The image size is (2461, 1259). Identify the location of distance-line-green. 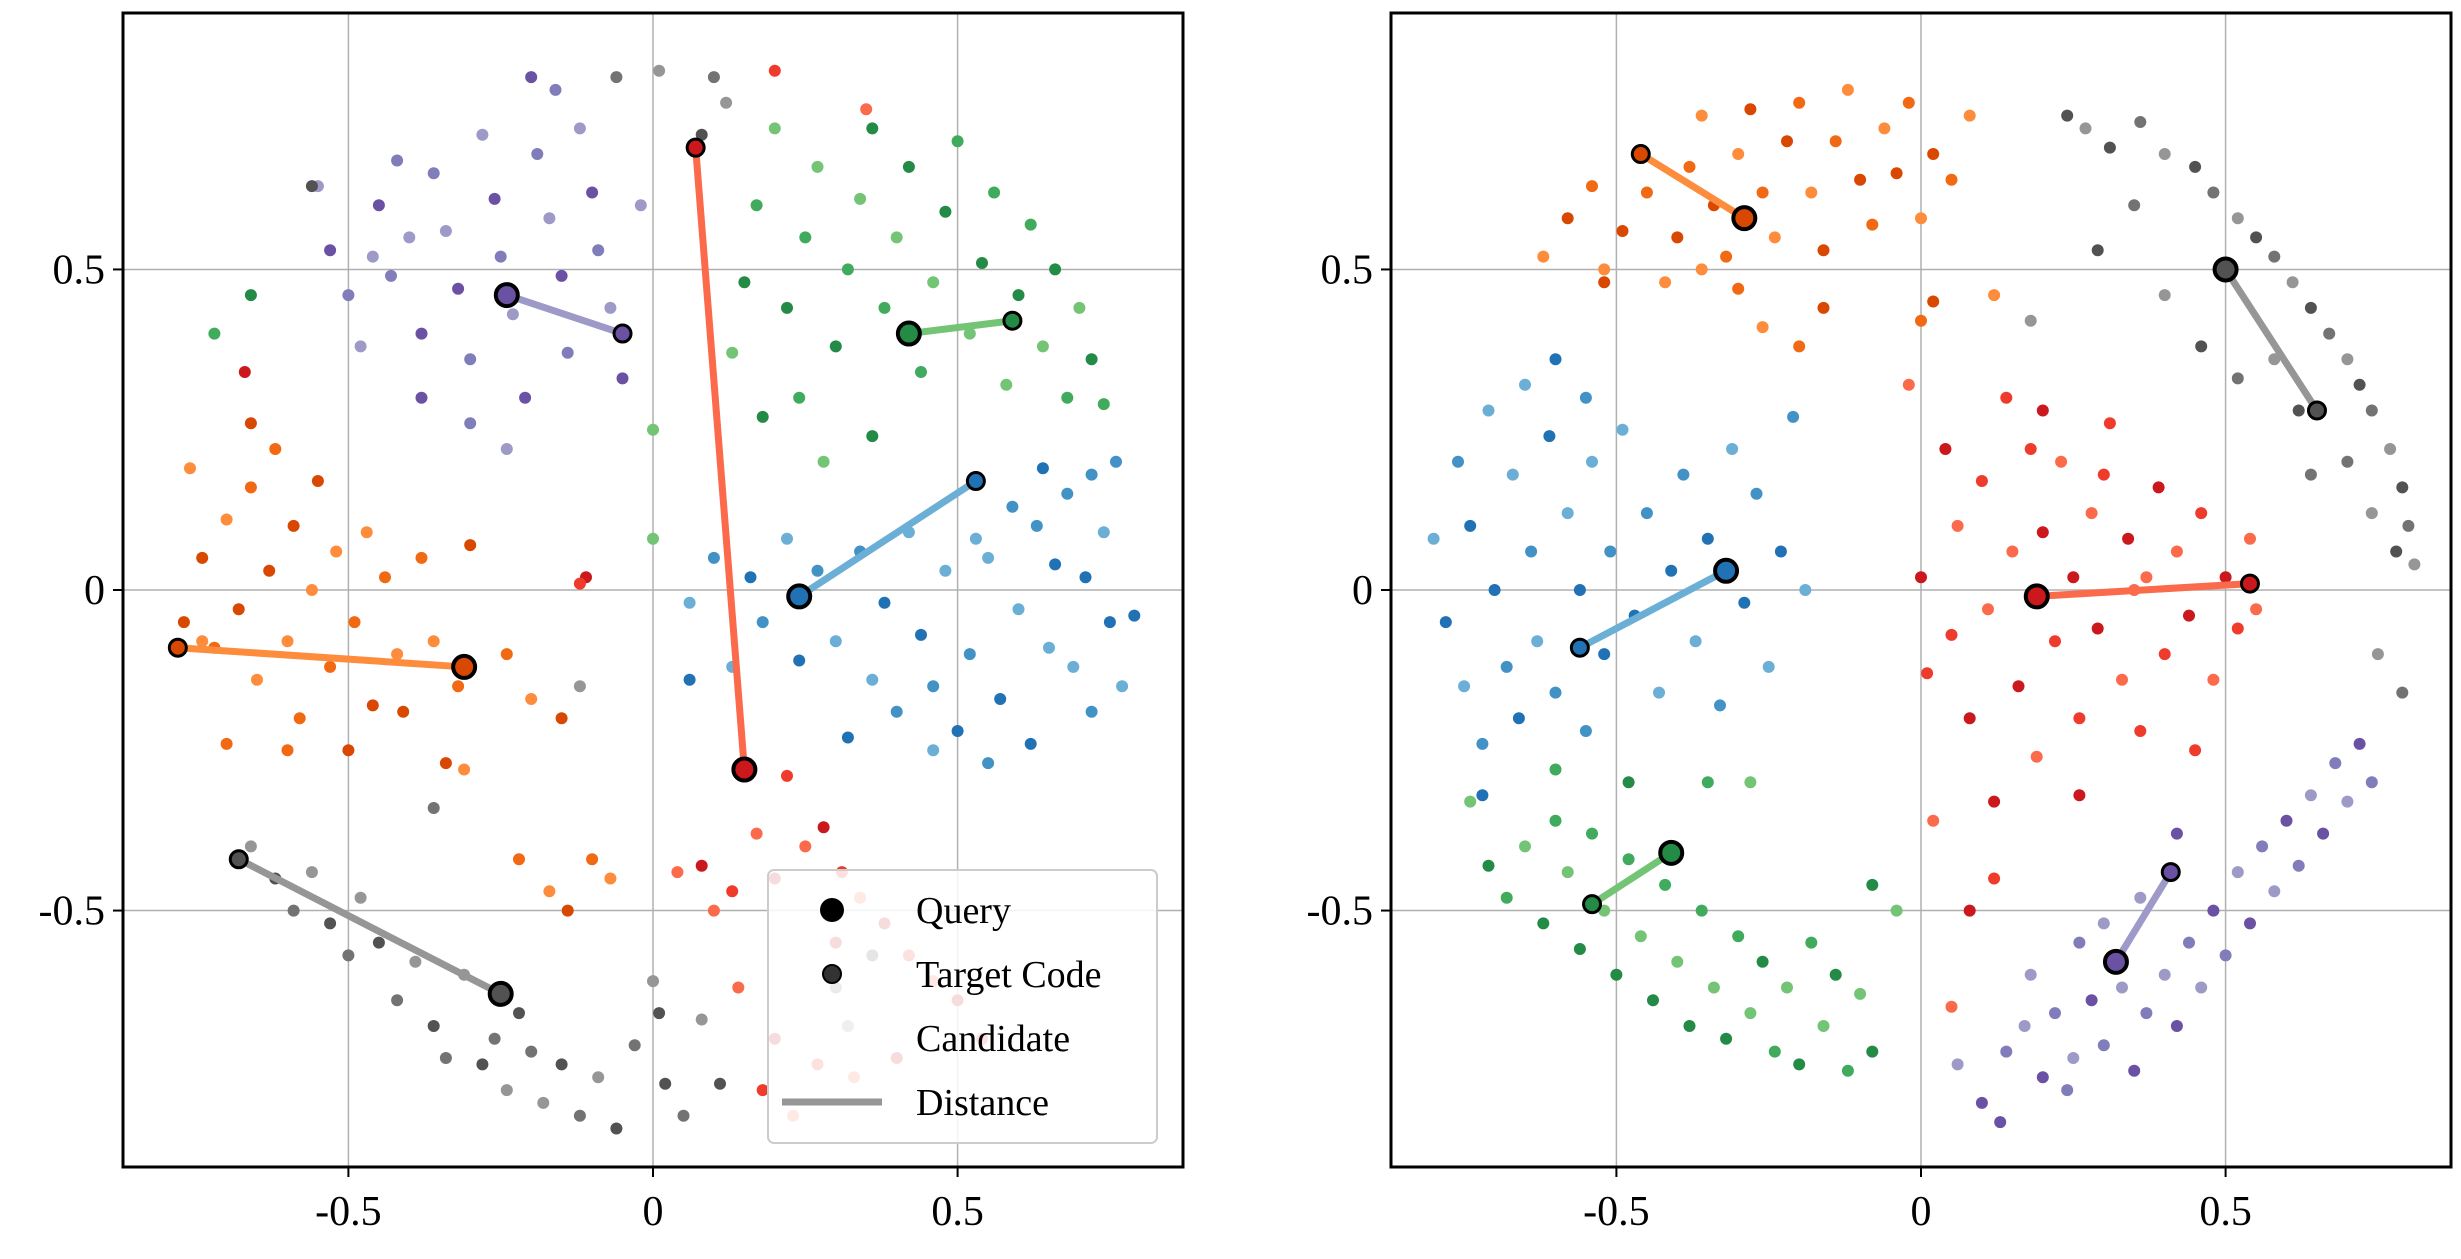
(1631, 878).